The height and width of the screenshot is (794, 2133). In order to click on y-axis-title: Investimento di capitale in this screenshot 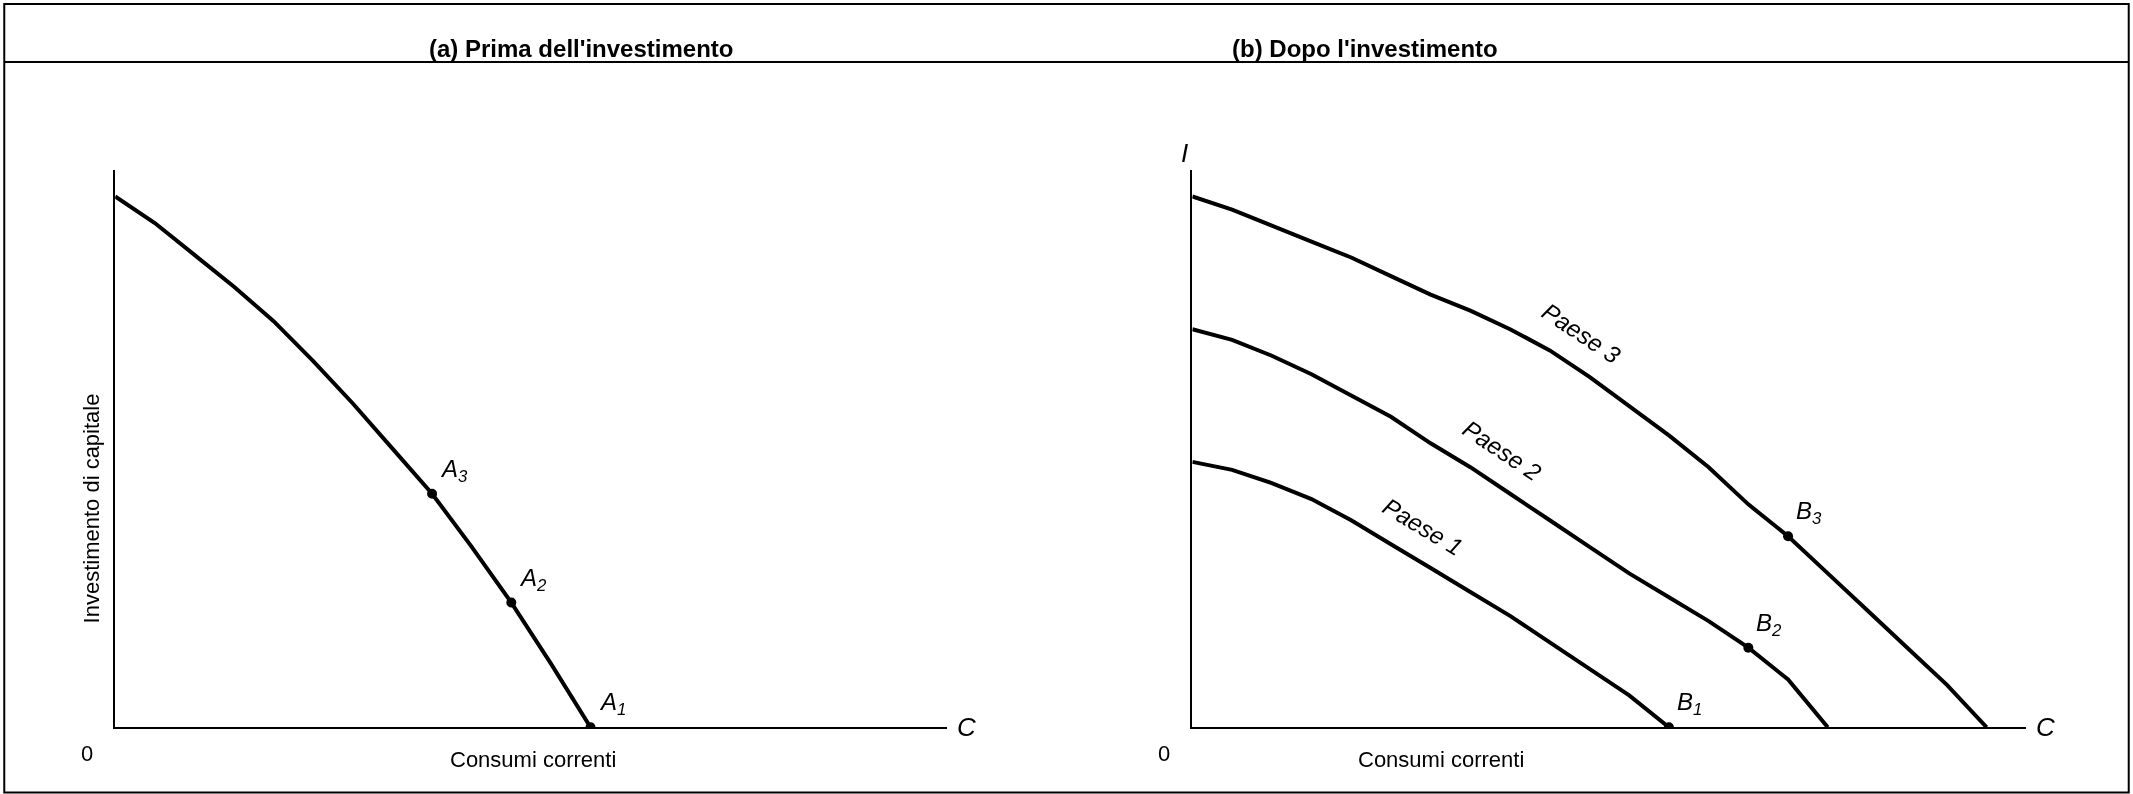, I will do `click(92, 508)`.